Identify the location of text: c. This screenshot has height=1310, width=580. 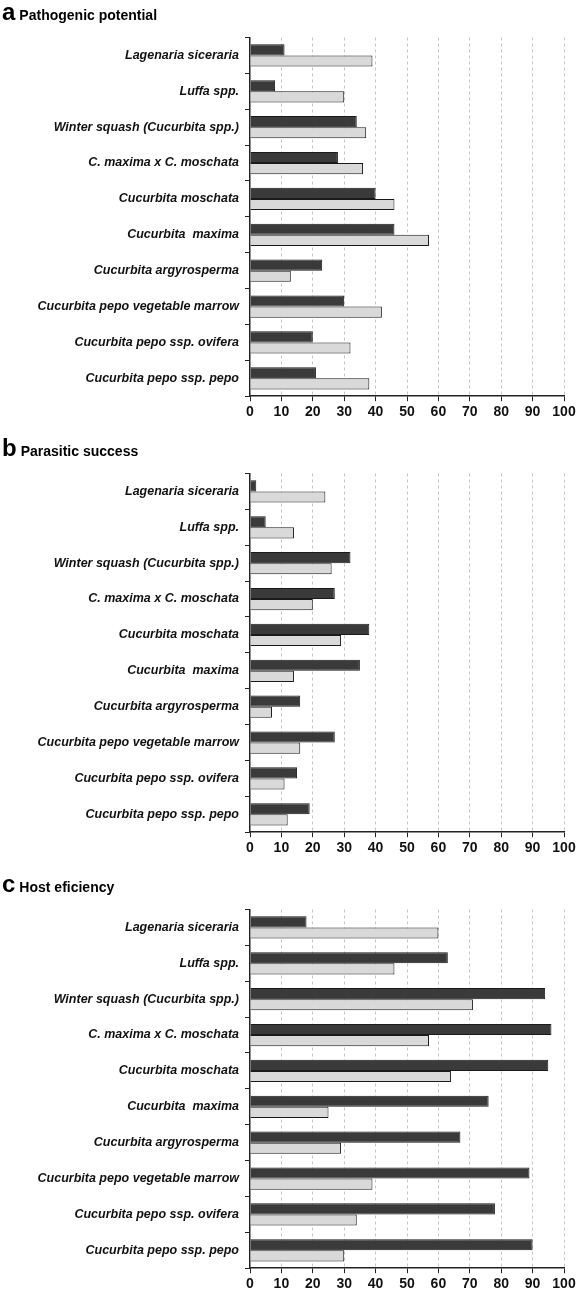
(9, 883).